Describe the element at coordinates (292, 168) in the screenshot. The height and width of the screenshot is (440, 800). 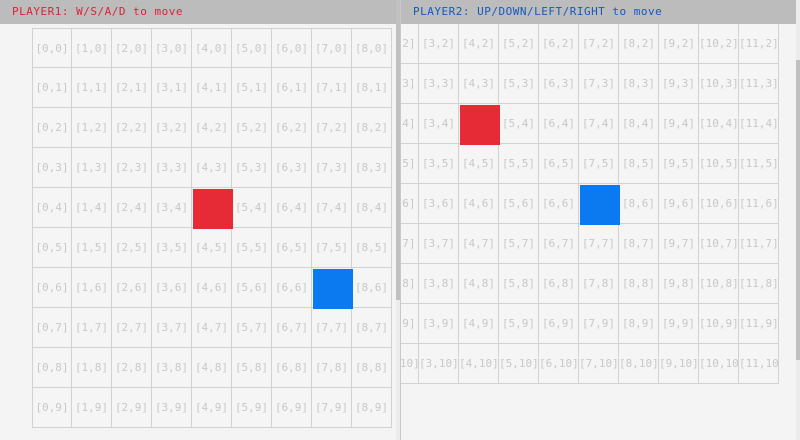
I see `grid-cell: [6,3]` at that location.